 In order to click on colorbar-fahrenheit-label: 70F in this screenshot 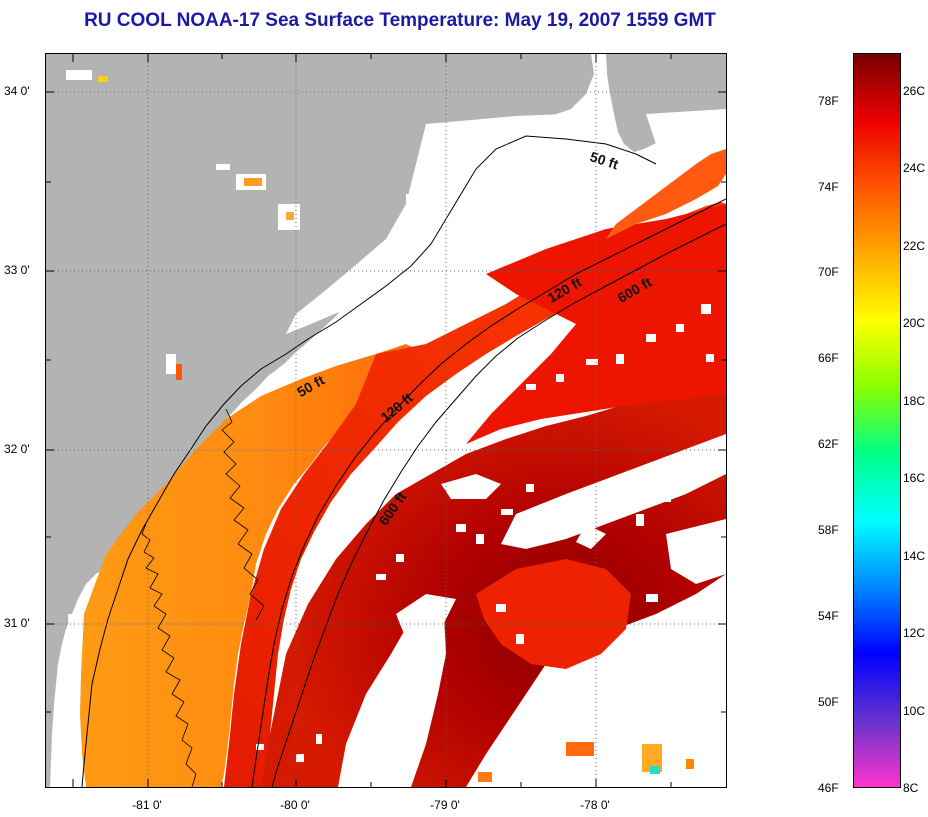, I will do `click(828, 272)`.